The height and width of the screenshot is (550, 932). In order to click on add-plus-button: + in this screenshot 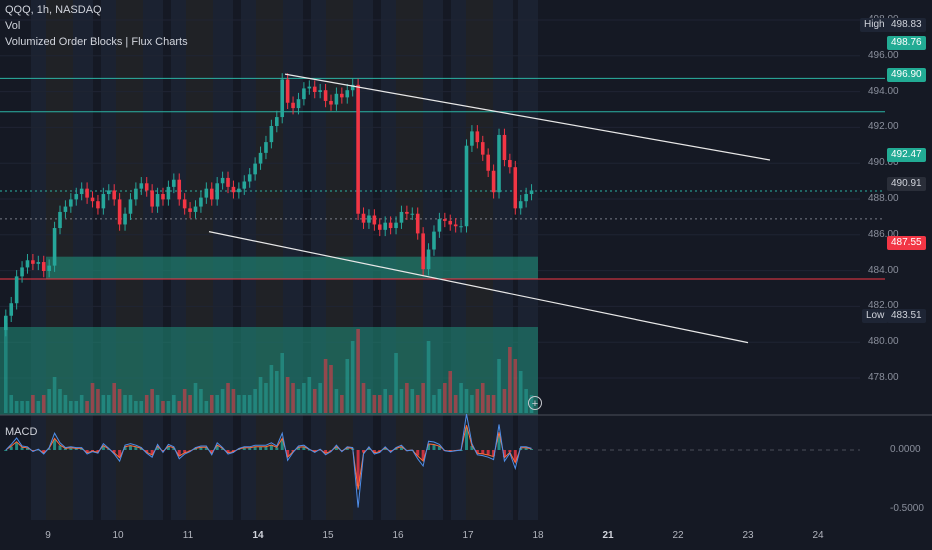, I will do `click(535, 403)`.